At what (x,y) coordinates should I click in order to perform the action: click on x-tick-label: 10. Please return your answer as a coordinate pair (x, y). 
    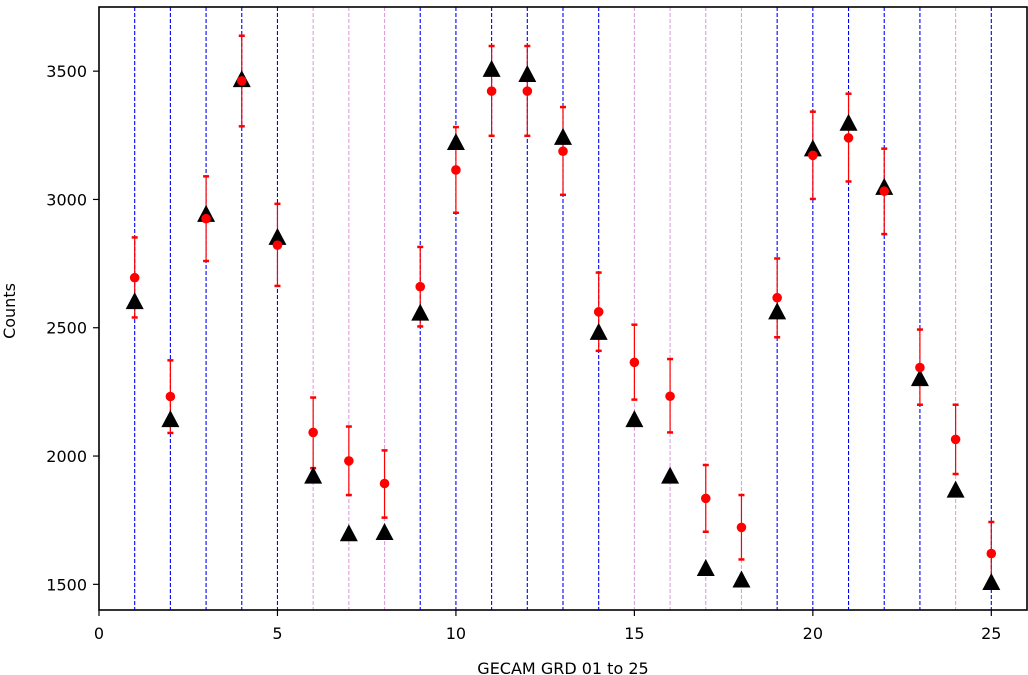
    Looking at the image, I should click on (456, 633).